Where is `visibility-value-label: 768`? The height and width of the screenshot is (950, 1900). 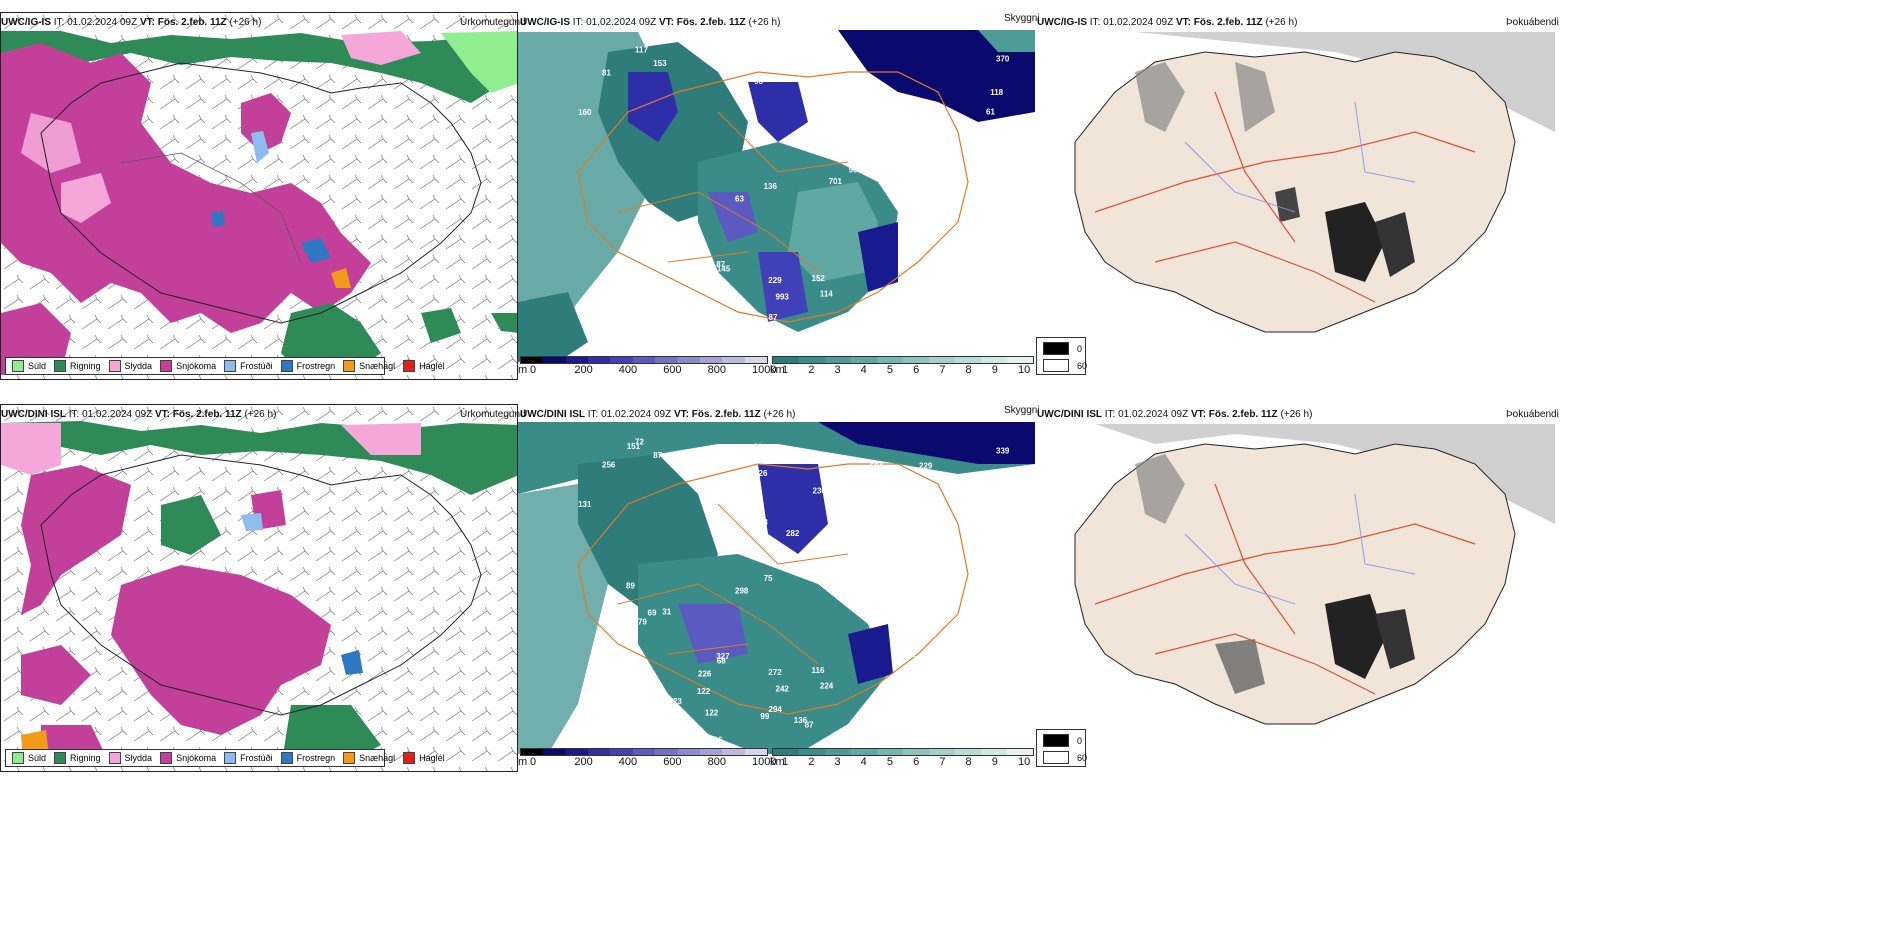 visibility-value-label: 768 is located at coordinates (908, 108).